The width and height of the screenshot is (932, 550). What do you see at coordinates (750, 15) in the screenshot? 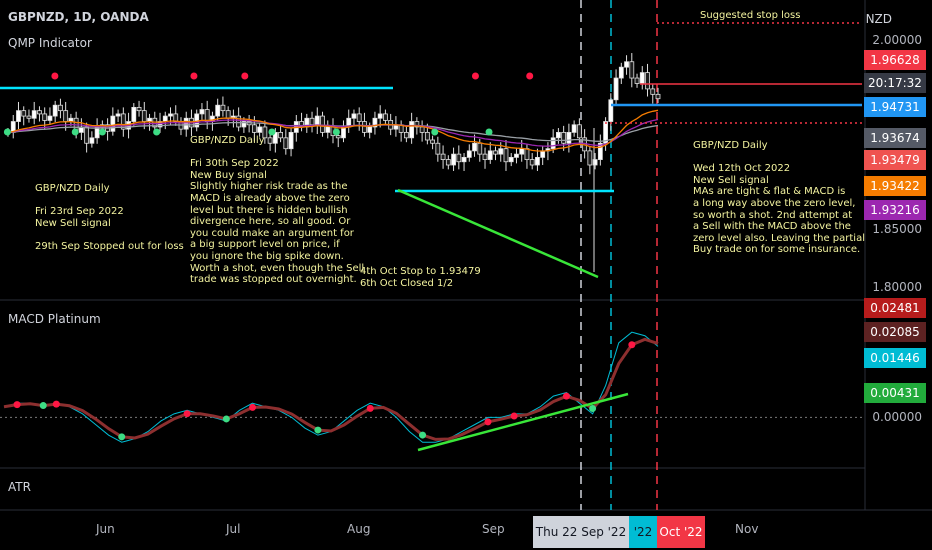
I see `stop-label: Suggested stop loss` at bounding box center [750, 15].